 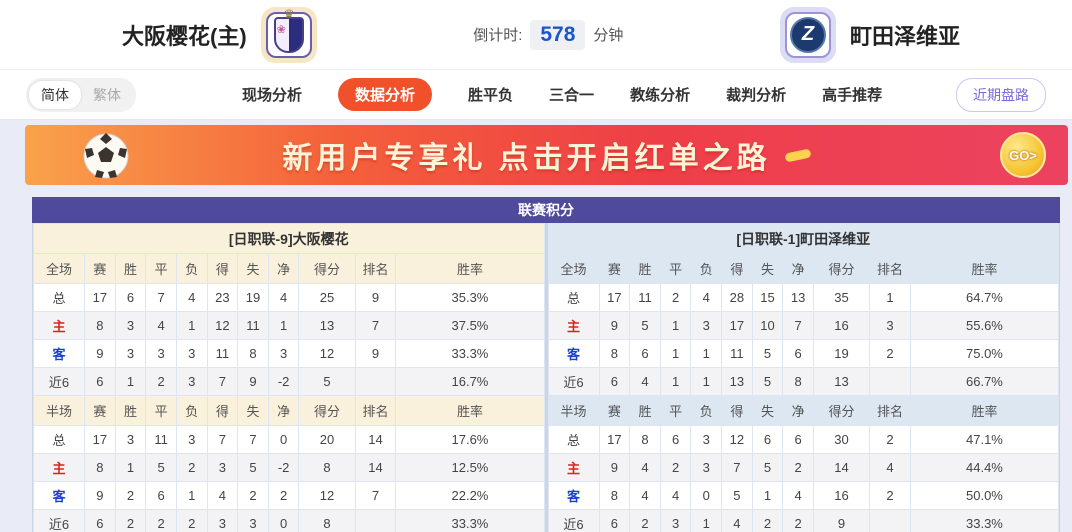 What do you see at coordinates (107, 94) in the screenshot?
I see `lang-traditional: 繁体` at bounding box center [107, 94].